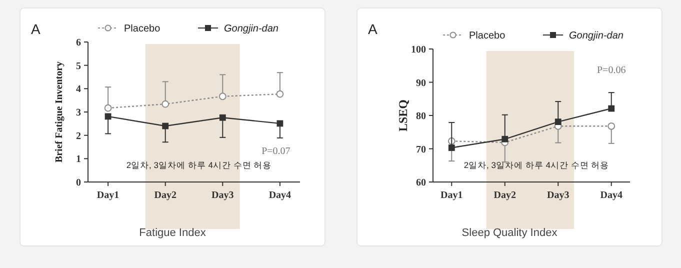  I want to click on y-tick-label: 1, so click(78, 160).